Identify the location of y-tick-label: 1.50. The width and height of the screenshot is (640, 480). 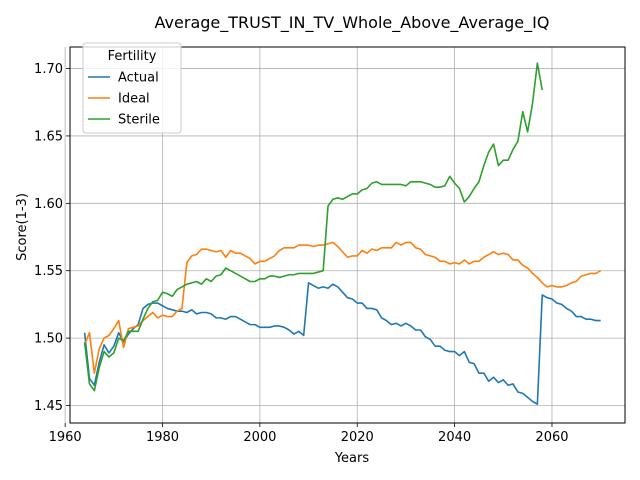
(48, 339).